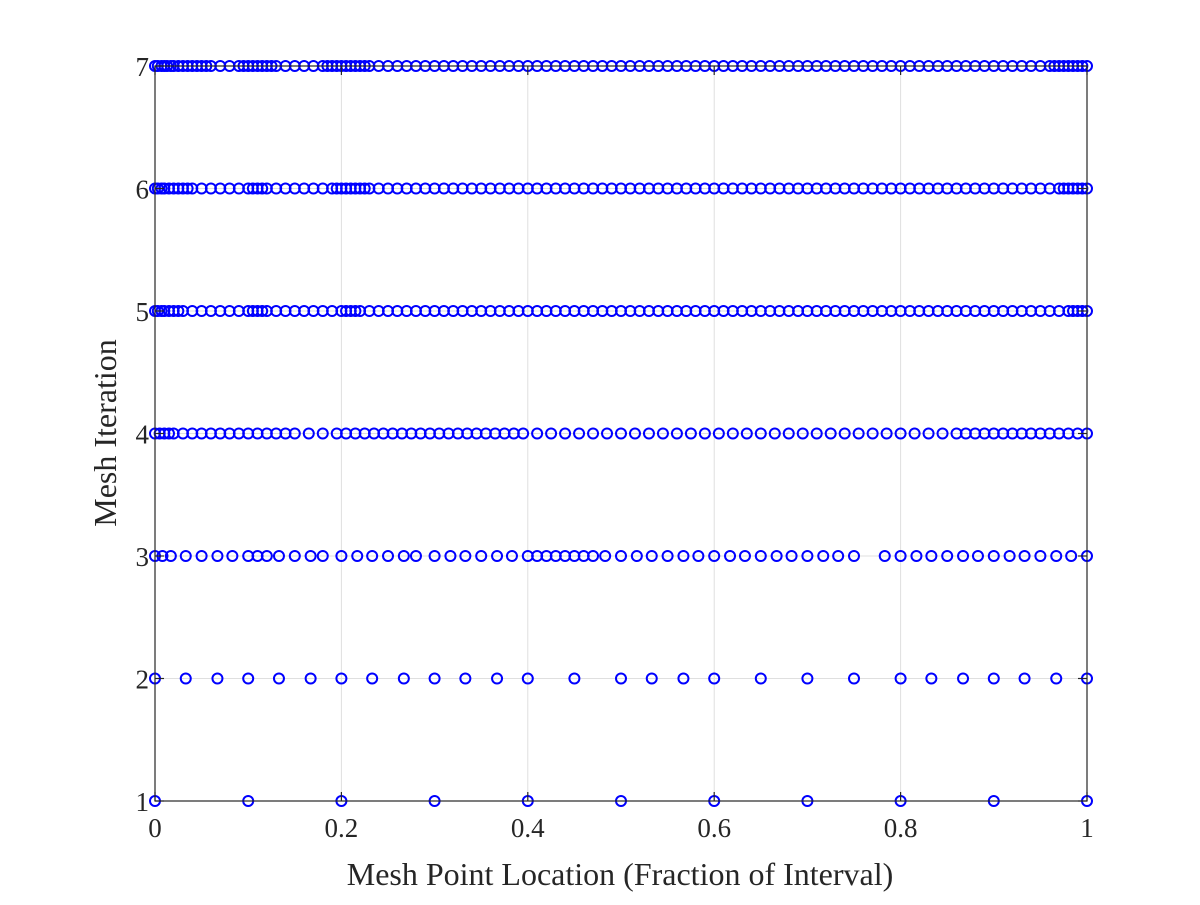 This screenshot has height=905, width=1200. What do you see at coordinates (901, 828) in the screenshot?
I see `x-tick-label: 0.8` at bounding box center [901, 828].